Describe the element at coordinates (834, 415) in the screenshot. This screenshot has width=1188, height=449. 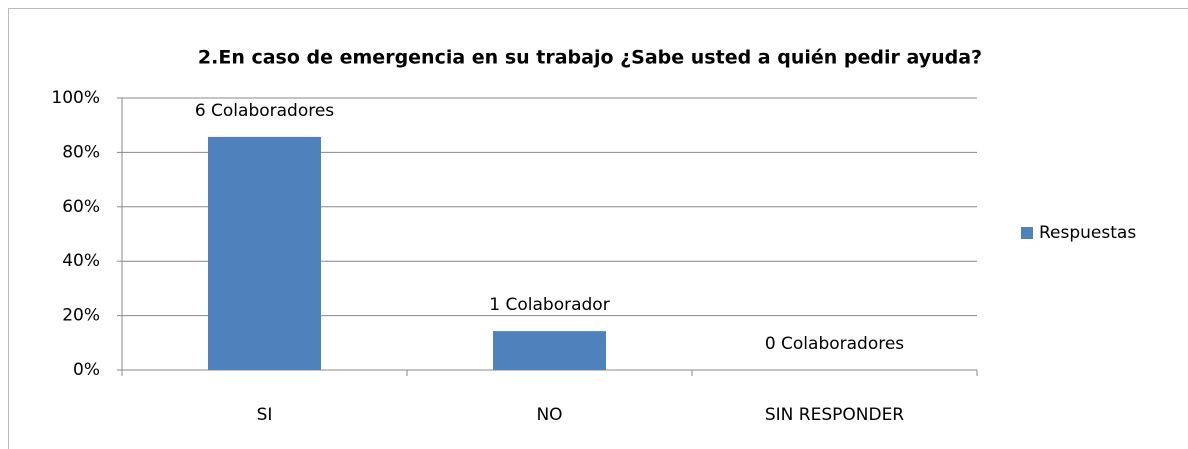
I see `x-tick-label: SIN RESPONDER` at that location.